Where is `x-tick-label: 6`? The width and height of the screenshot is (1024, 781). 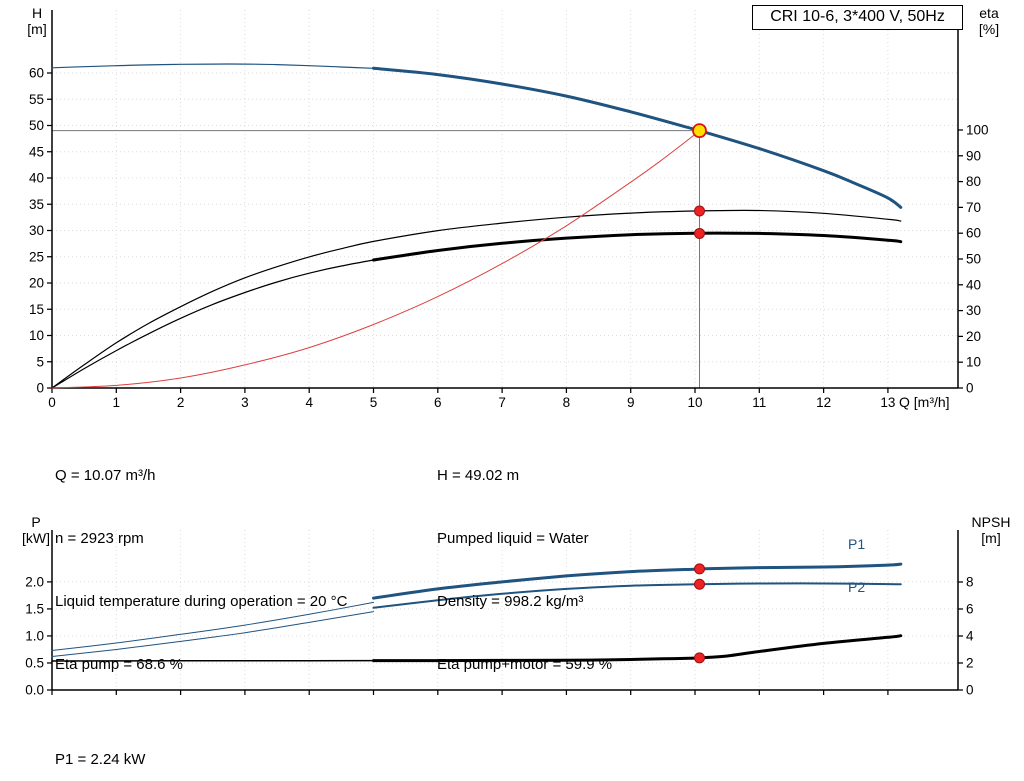
x-tick-label: 6 is located at coordinates (438, 402).